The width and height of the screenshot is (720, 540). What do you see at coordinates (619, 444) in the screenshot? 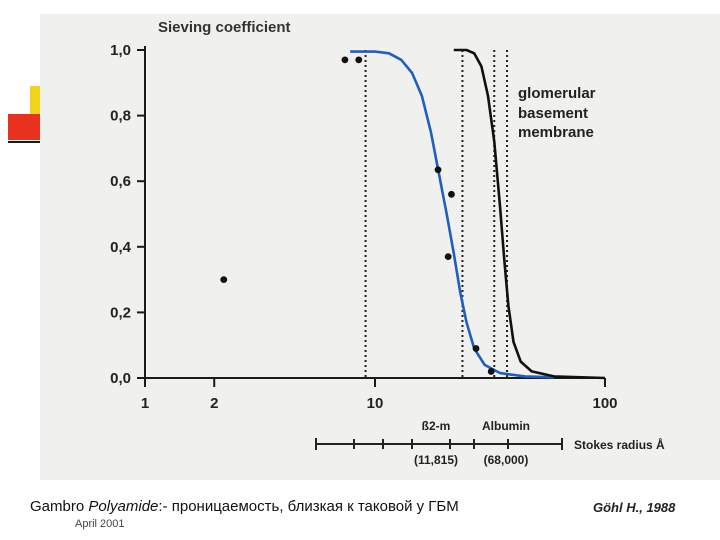
I see `stokes-radius-label: Stokes radius Å` at bounding box center [619, 444].